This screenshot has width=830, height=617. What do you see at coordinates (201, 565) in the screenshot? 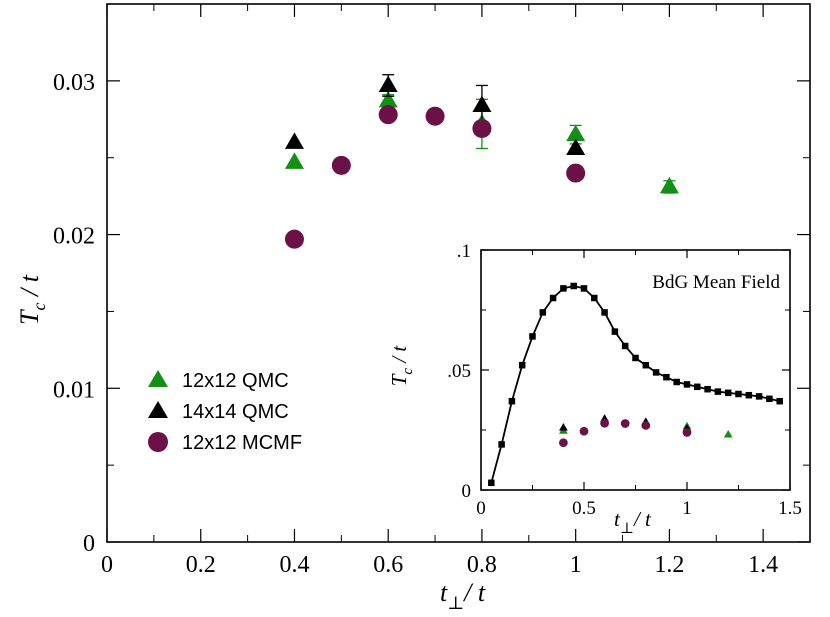
I see `main-x-tick-label: 0.2` at bounding box center [201, 565].